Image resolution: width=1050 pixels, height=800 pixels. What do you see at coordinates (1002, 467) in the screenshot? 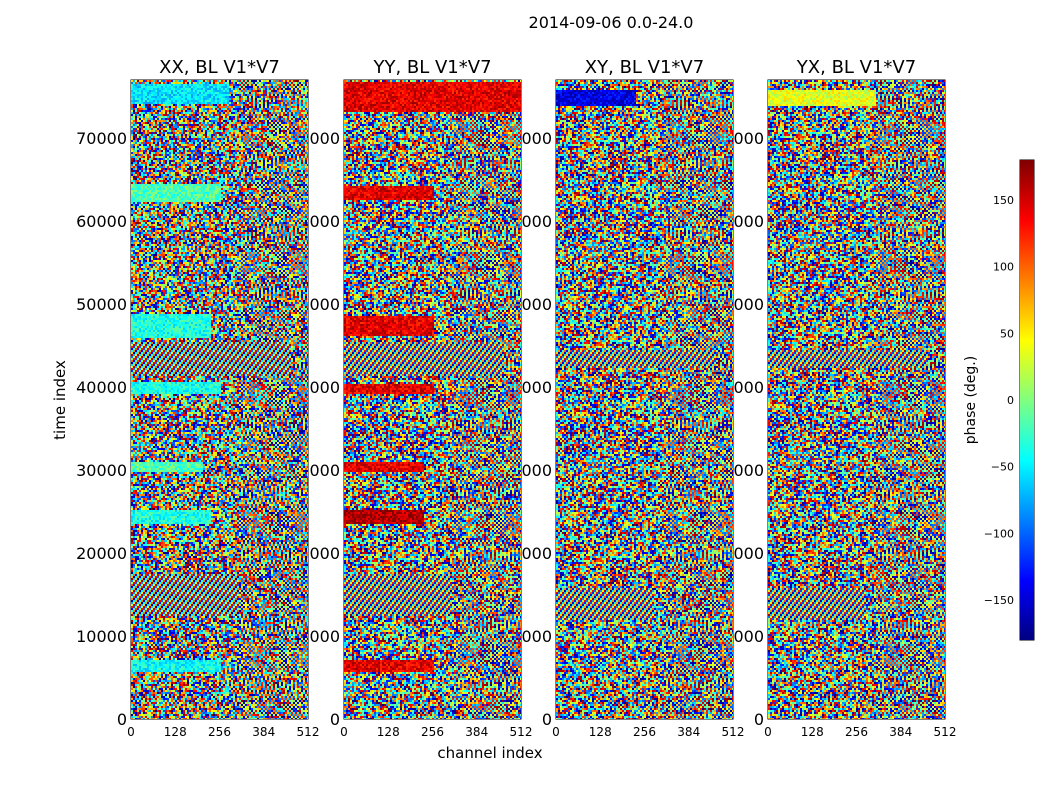
I see `colorbar-tick-label: −50` at bounding box center [1002, 467].